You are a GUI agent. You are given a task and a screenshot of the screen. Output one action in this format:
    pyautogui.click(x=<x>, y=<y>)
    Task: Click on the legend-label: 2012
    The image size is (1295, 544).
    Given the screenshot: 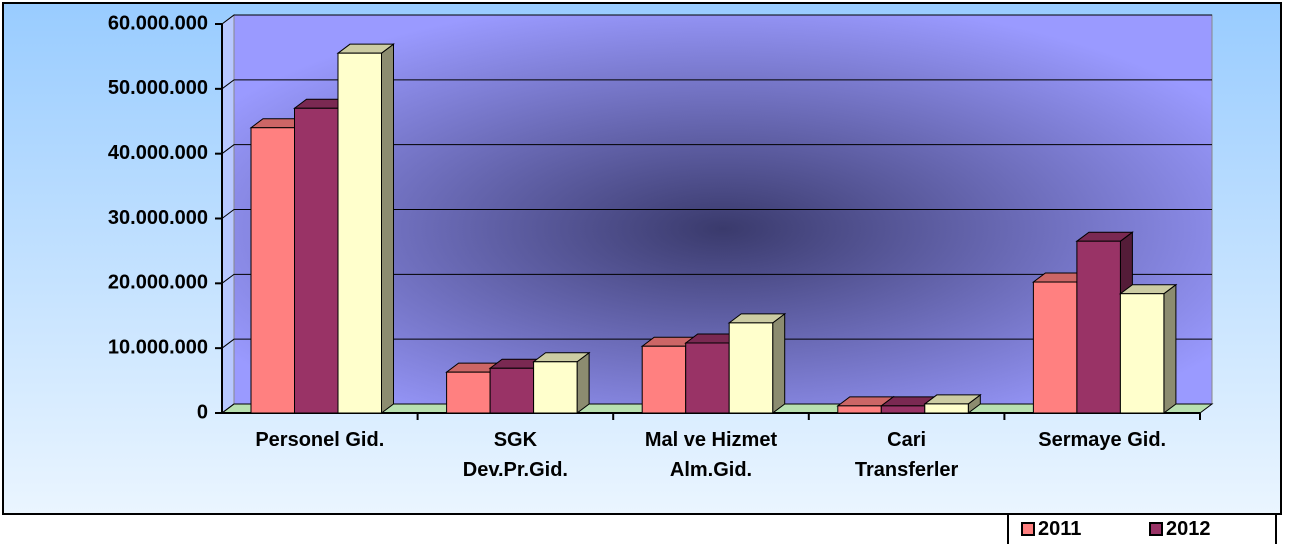 What is the action you would take?
    pyautogui.click(x=1188, y=528)
    